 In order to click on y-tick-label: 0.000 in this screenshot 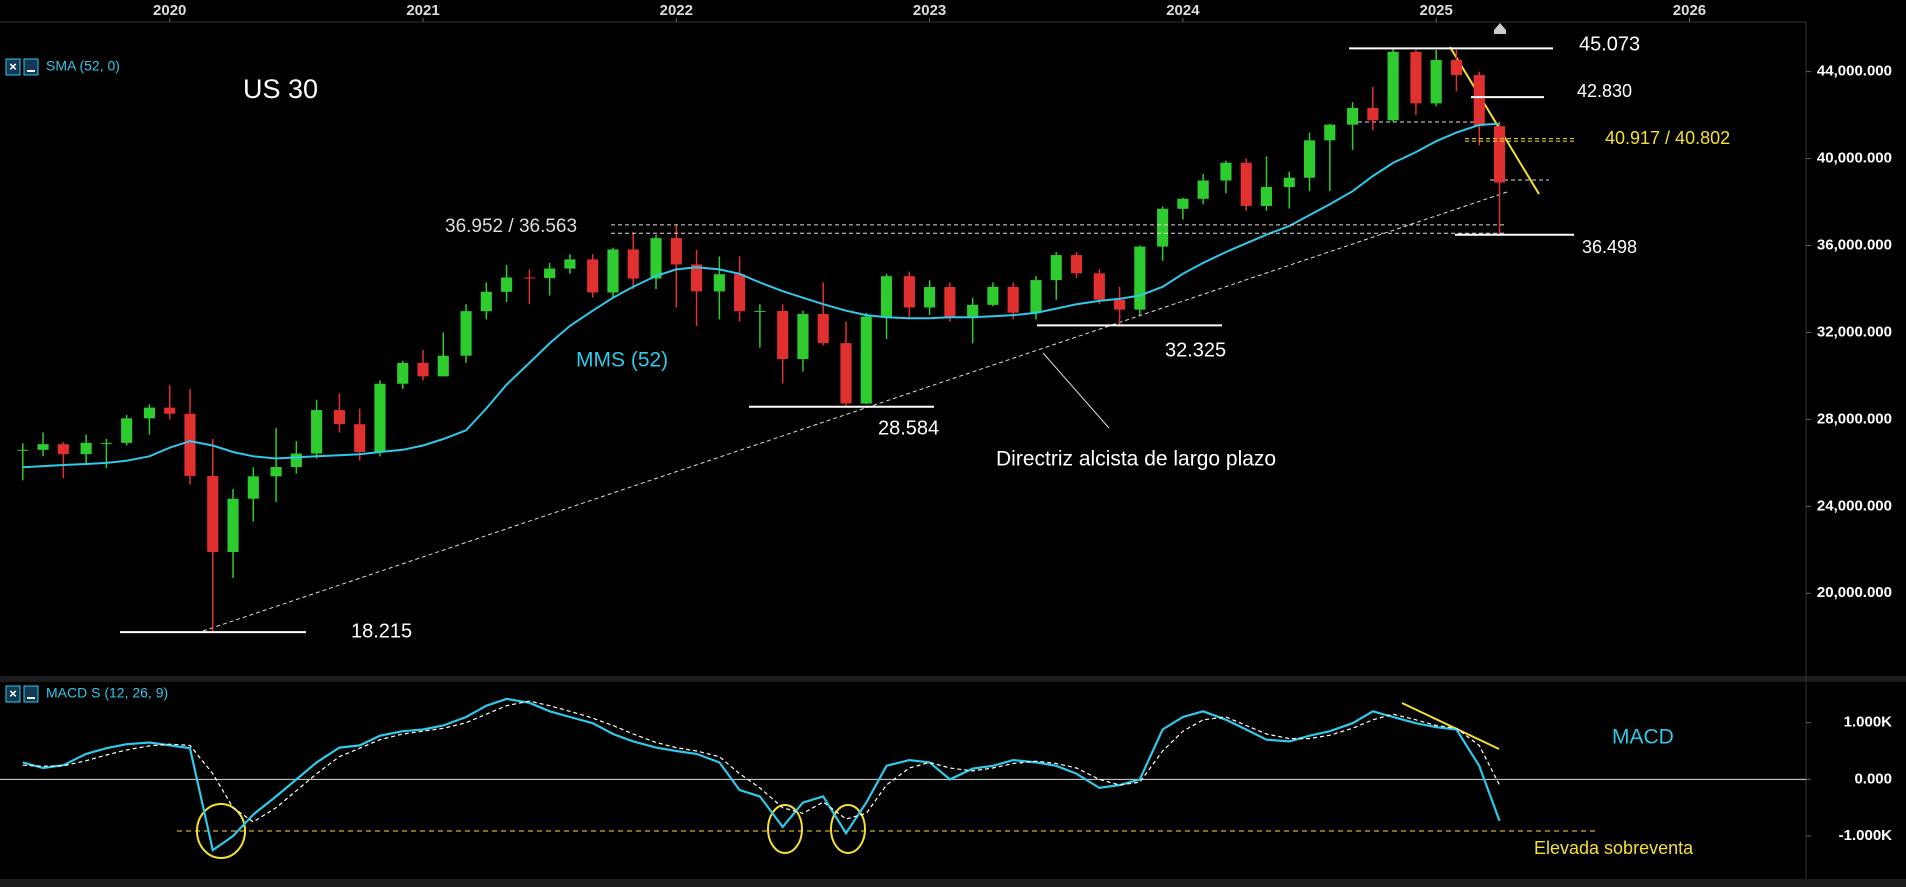, I will do `click(1873, 778)`.